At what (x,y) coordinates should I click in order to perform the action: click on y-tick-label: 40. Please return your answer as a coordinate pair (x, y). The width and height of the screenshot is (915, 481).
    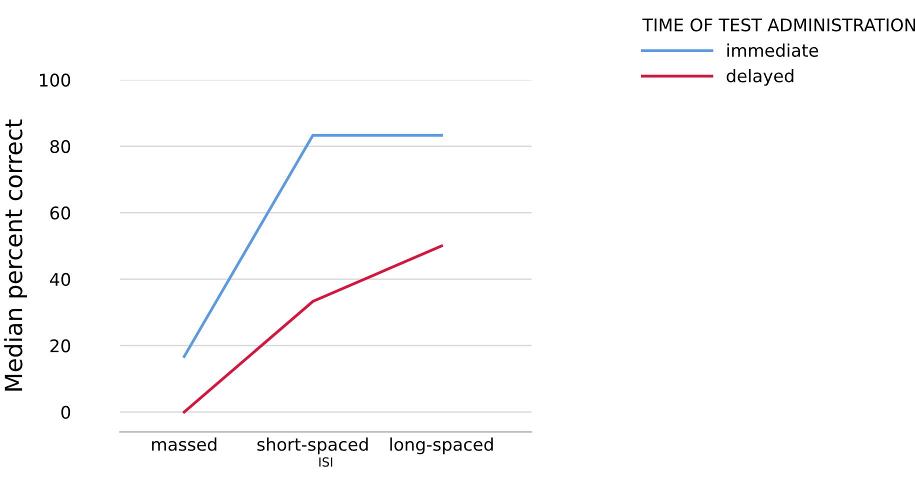
    Looking at the image, I should click on (60, 279).